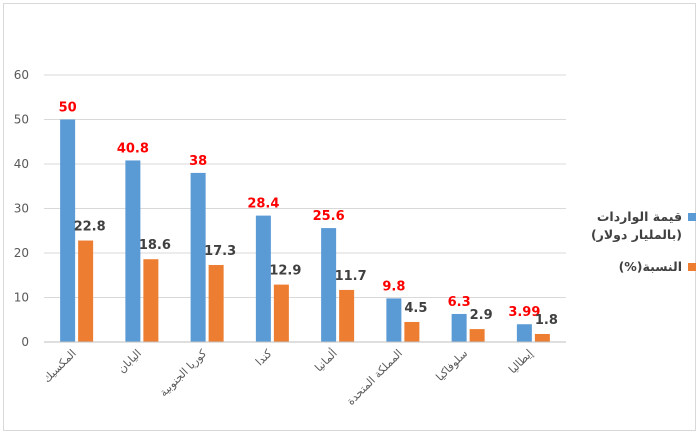 The width and height of the screenshot is (700, 436). I want to click on data-label-series1: 6.3, so click(459, 302).